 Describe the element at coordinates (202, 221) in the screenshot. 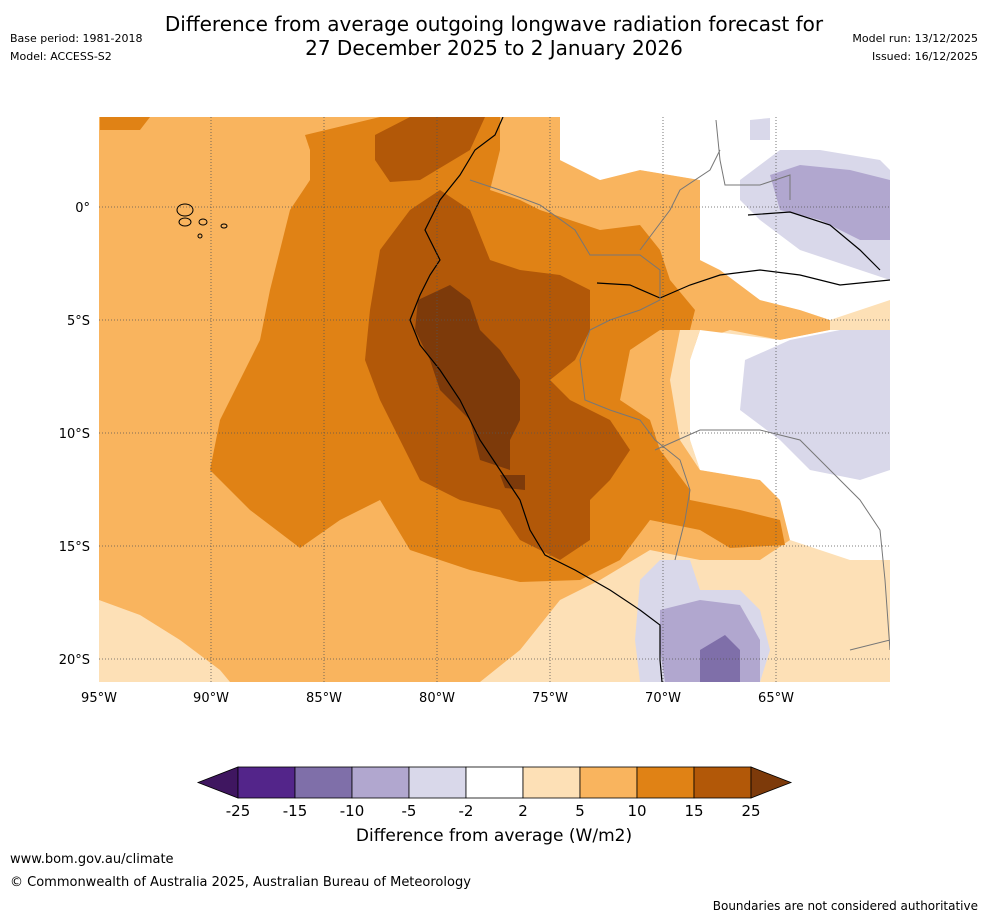

I see `galapagos-islands` at that location.